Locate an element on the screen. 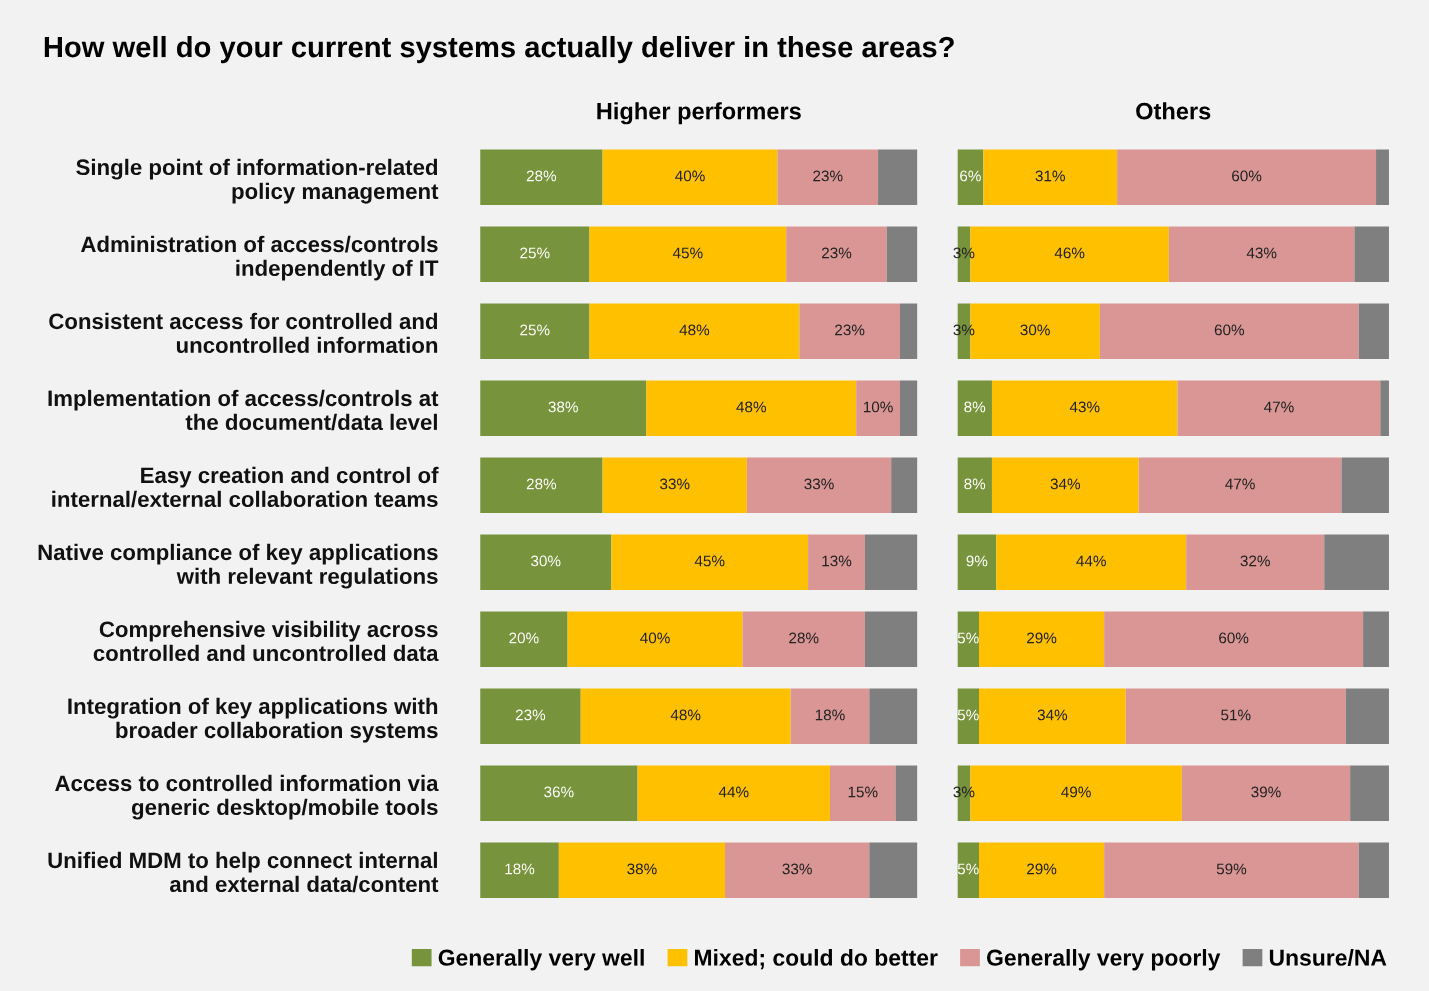  y-tick-label: Consistent access for controlled and uncontrolled information is located at coordinates (243, 333).